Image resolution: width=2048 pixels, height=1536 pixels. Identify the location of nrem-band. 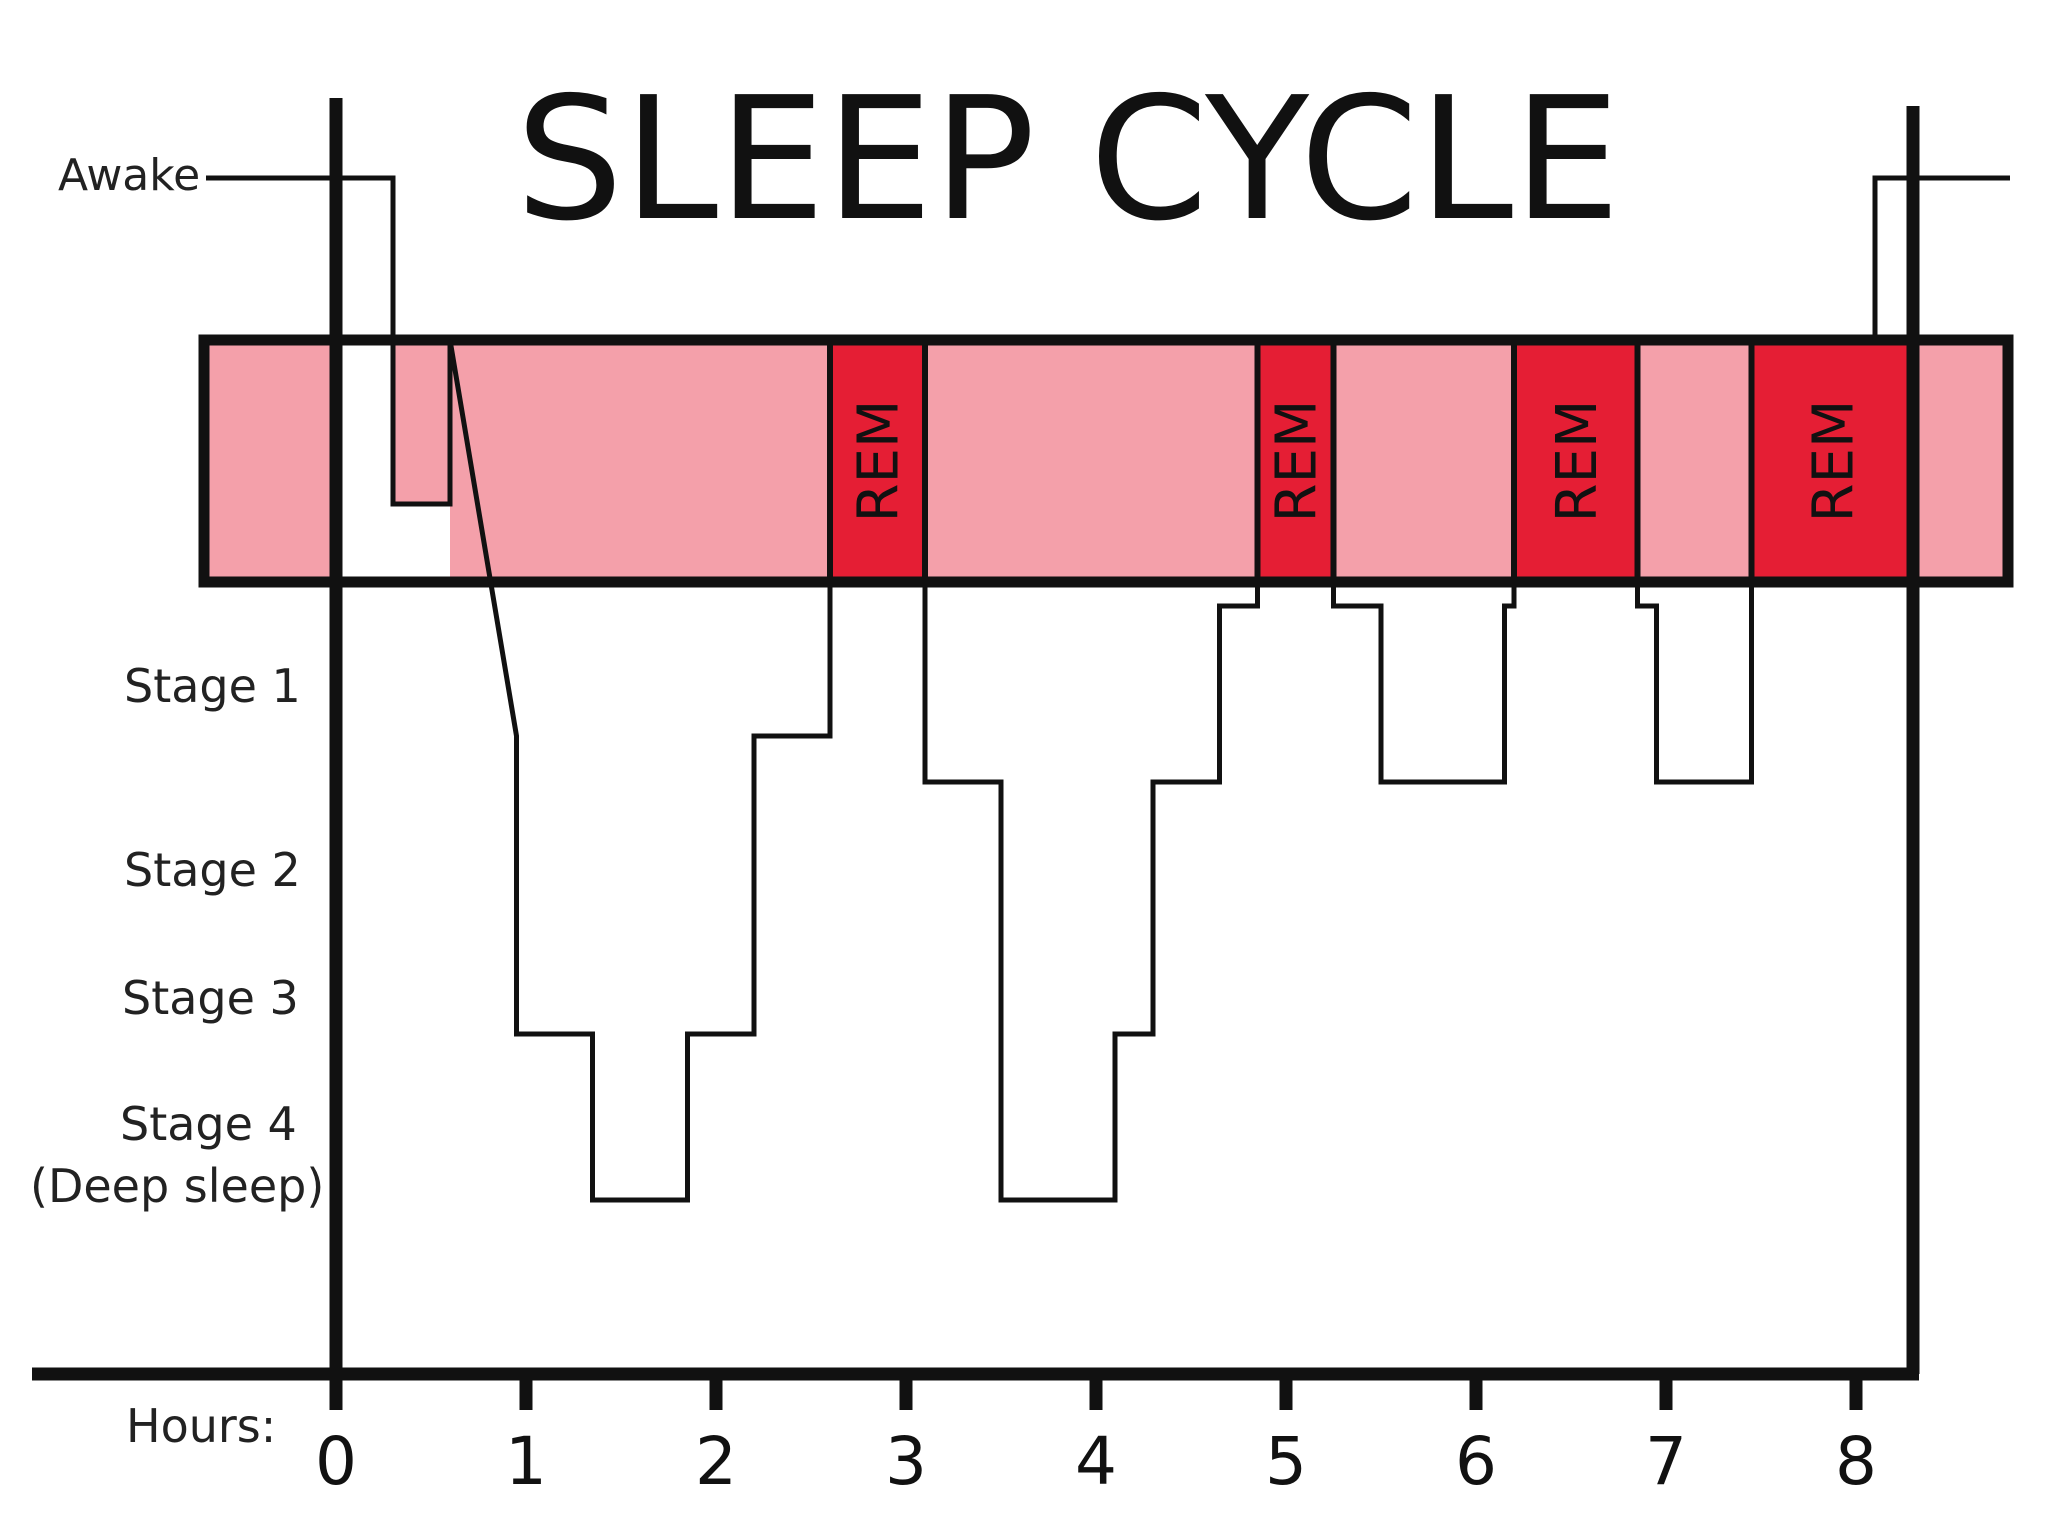
(1106, 461).